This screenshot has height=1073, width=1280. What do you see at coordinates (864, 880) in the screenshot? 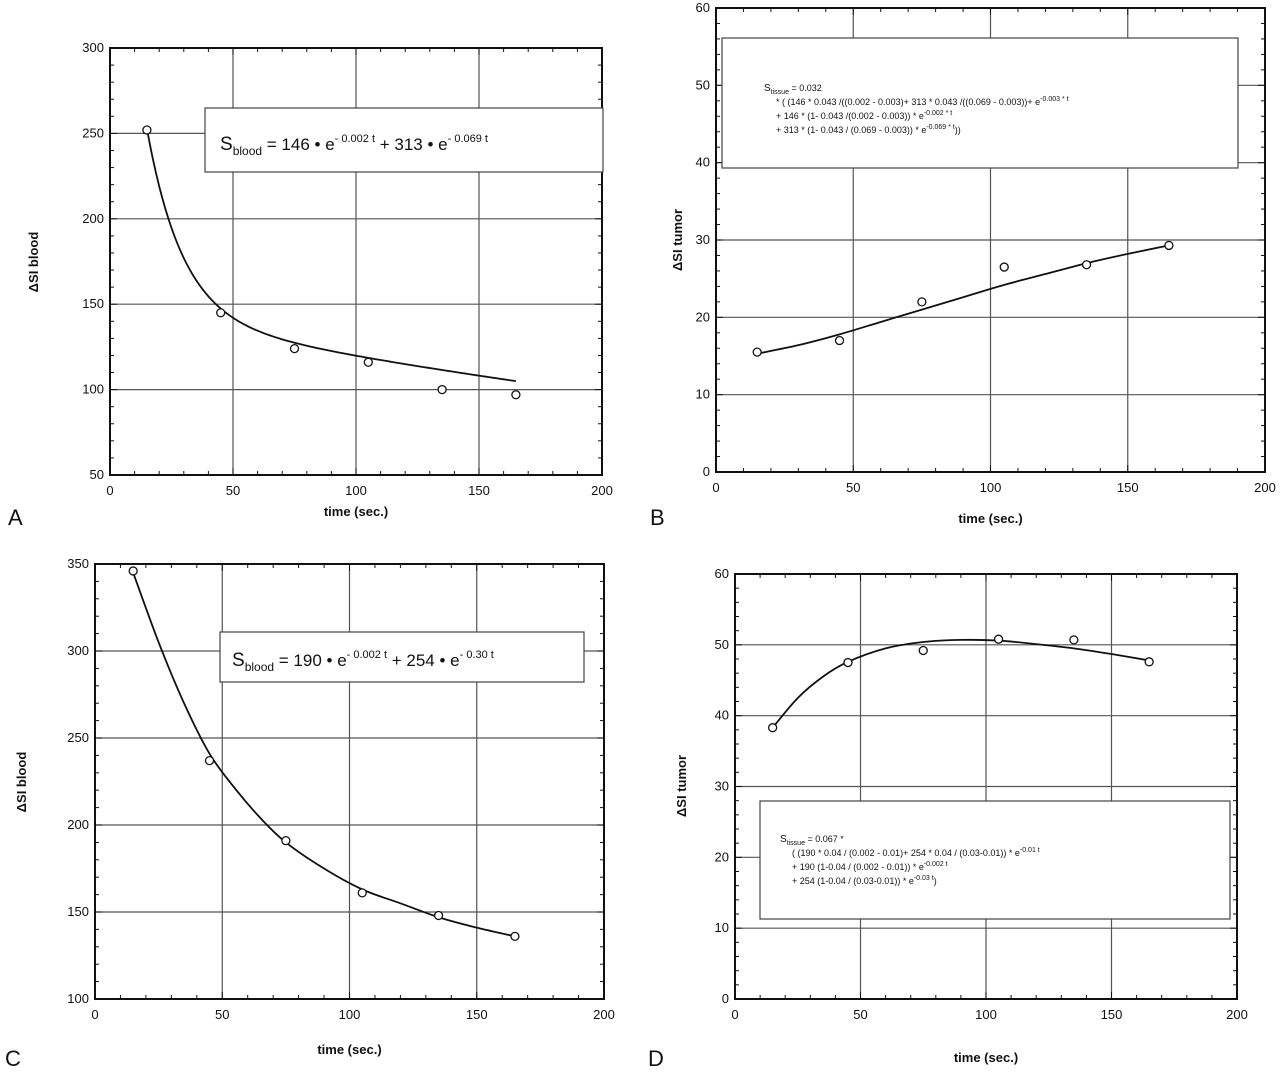
I see `equation-text: + 254 (1-0.04 / (0.03-0.01)) * e-0.03 t)` at bounding box center [864, 880].